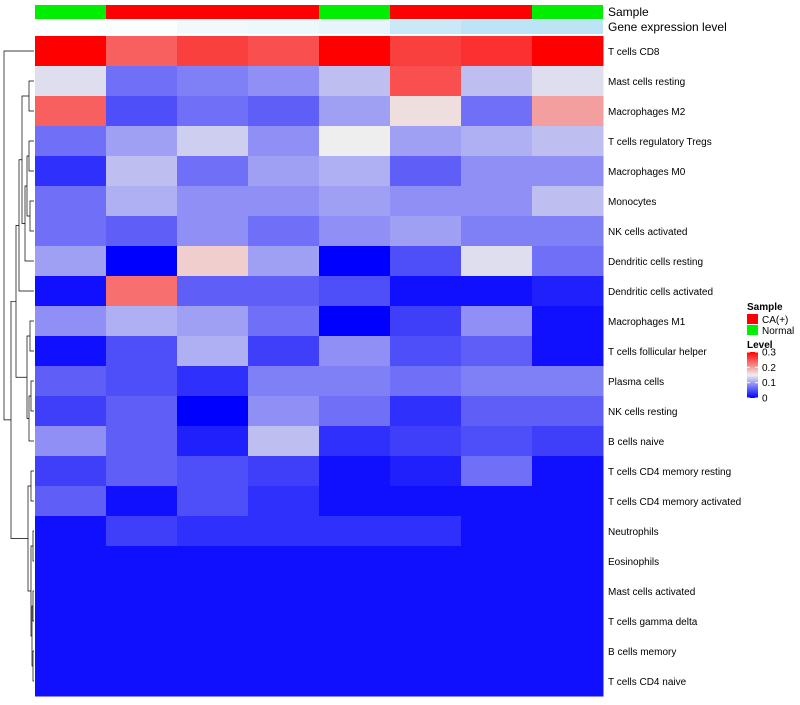 Image resolution: width=800 pixels, height=705 pixels. What do you see at coordinates (636, 442) in the screenshot?
I see `row-label: B cells naive` at bounding box center [636, 442].